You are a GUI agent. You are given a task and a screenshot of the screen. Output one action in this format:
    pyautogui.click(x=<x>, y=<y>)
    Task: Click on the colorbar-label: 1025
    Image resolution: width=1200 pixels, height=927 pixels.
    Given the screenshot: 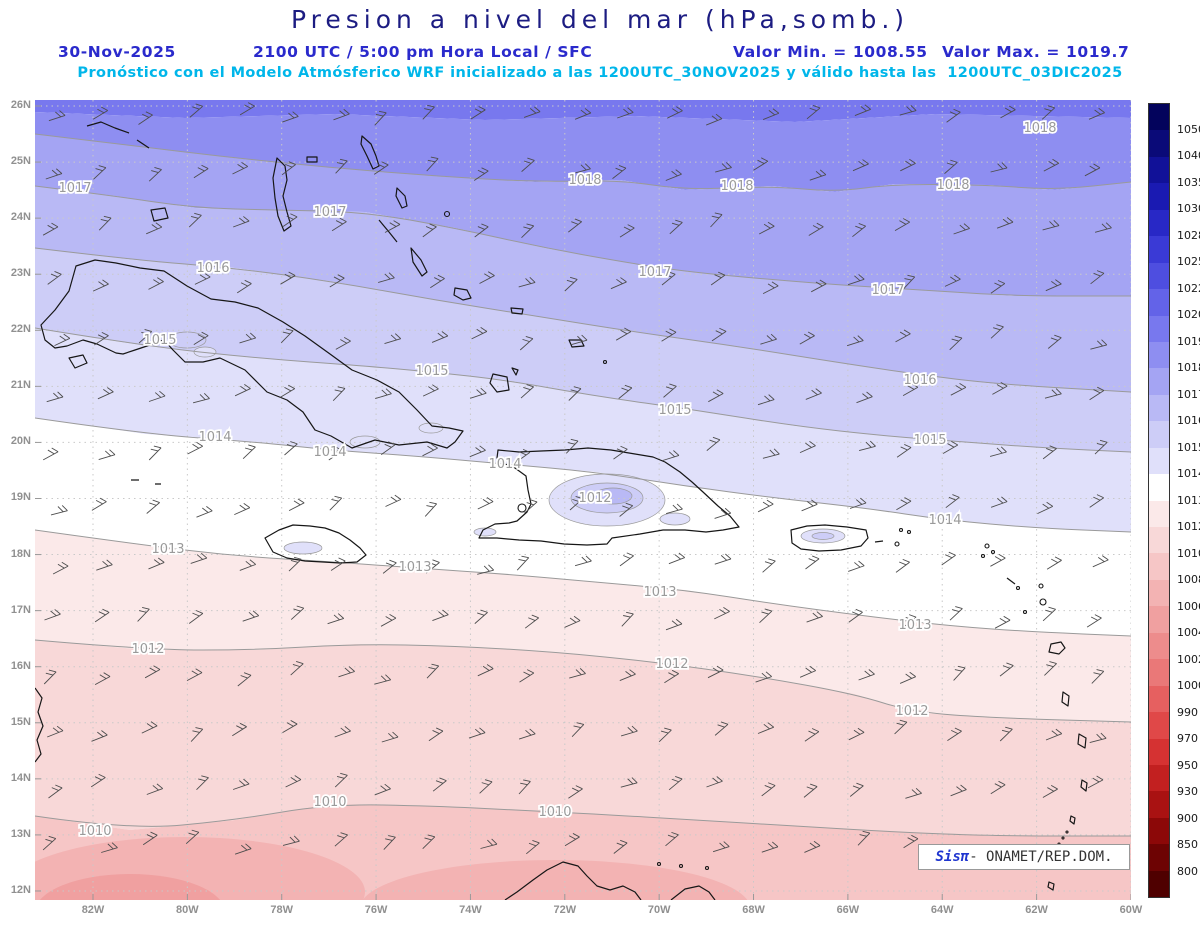 What is the action you would take?
    pyautogui.click(x=1188, y=261)
    